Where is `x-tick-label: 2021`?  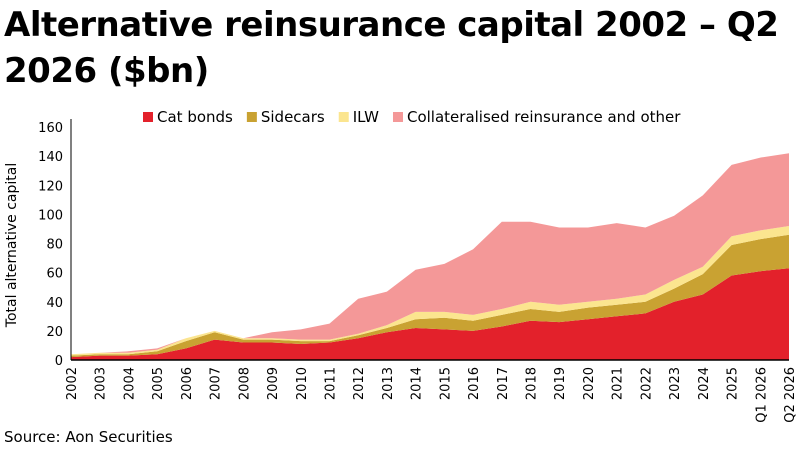 x-tick-label: 2021 is located at coordinates (618, 383).